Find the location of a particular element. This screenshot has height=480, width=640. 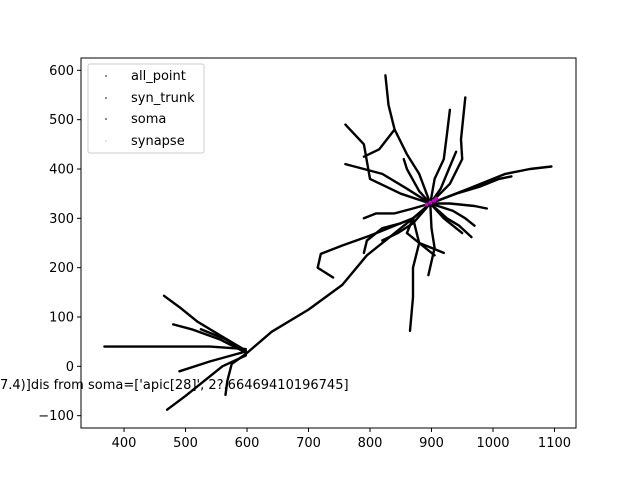

y-tick-label-7: 600 is located at coordinates (61, 71).